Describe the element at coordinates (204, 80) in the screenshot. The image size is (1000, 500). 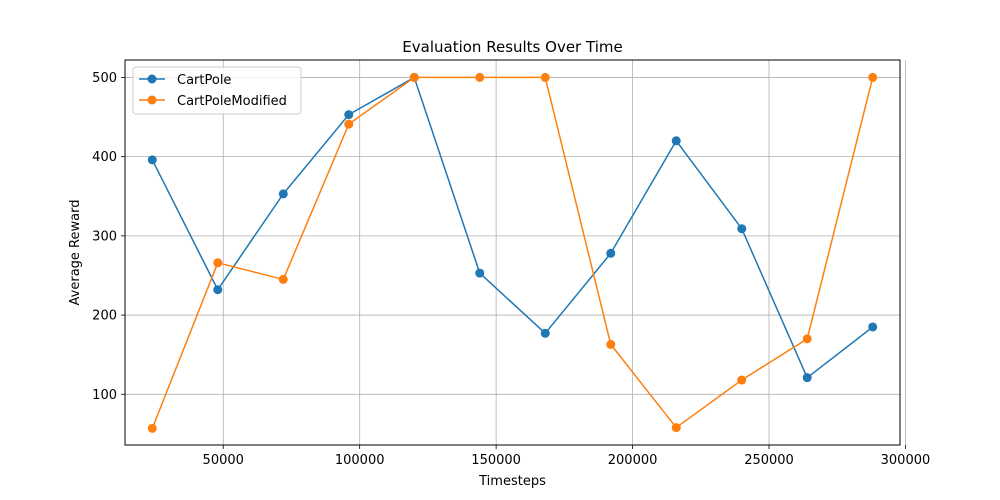
I see `legend-label-cartpole: CartPole` at that location.